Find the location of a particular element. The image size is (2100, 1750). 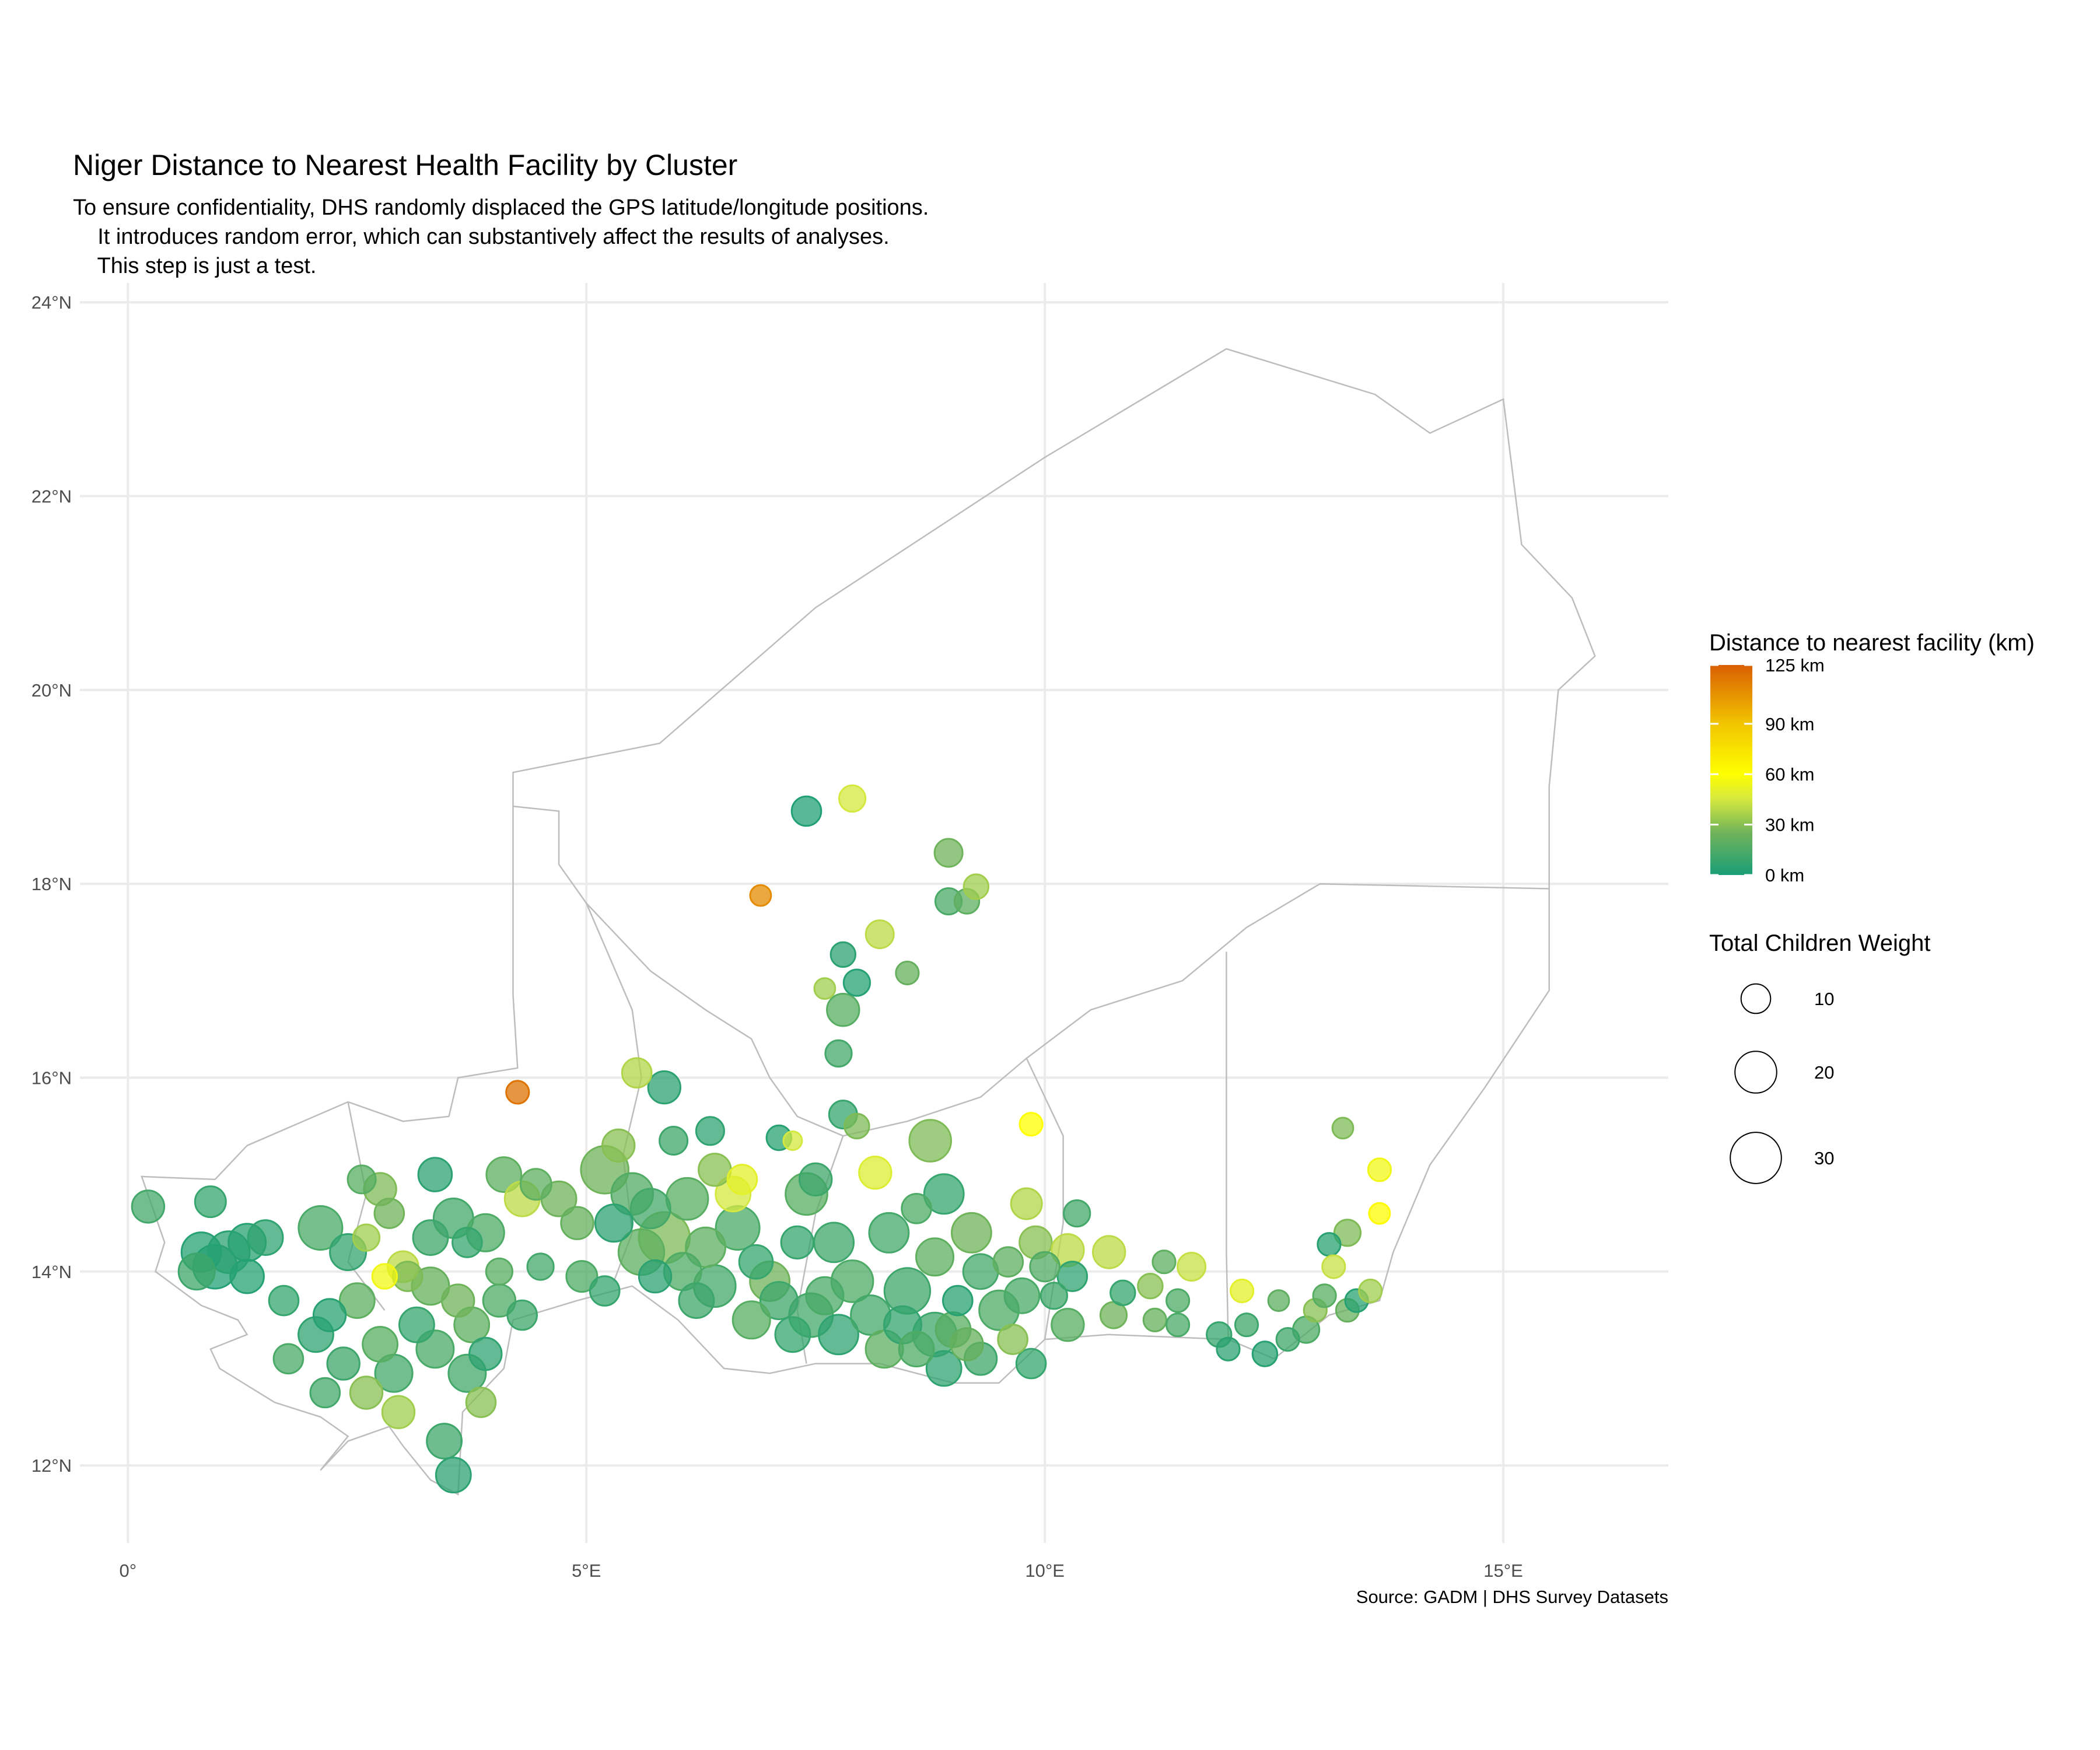

x-tick-label: 15°E is located at coordinates (1503, 1570).